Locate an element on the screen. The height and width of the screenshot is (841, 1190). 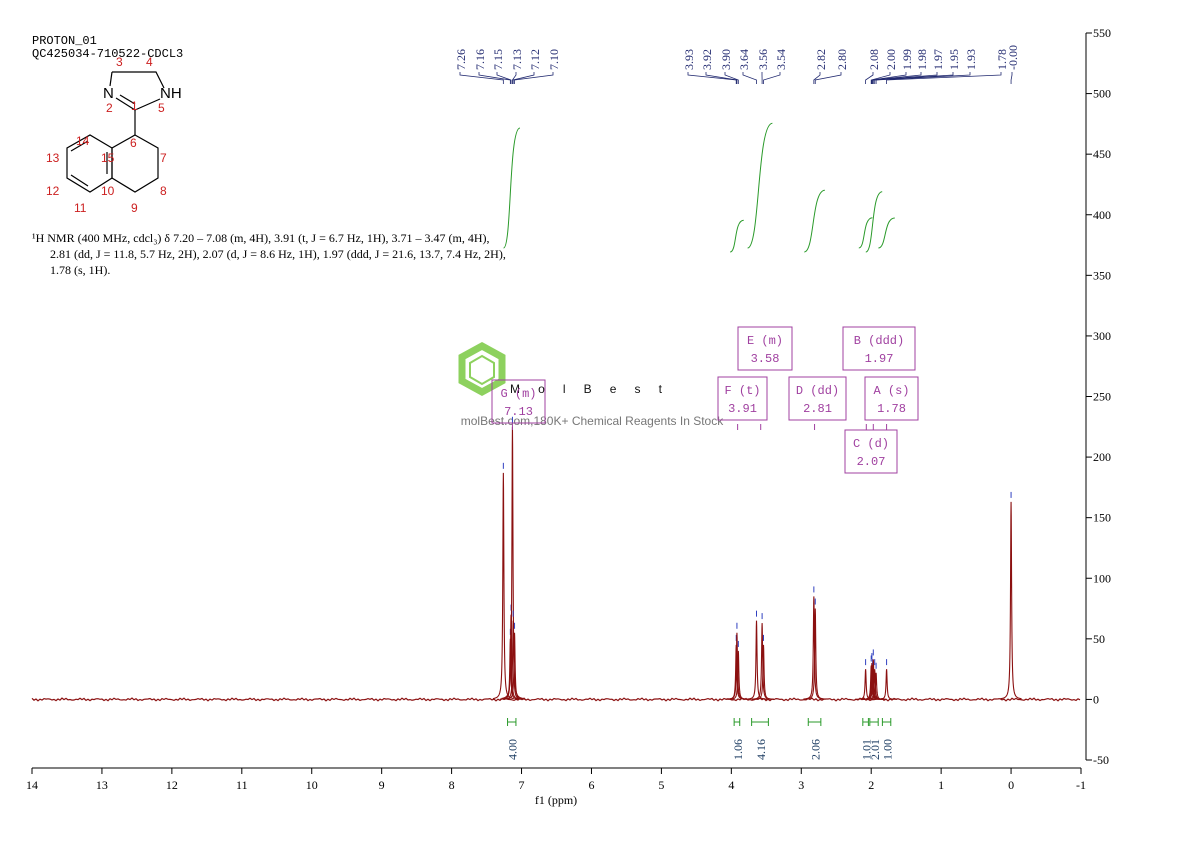
peak-label: 1.98 is located at coordinates (922, 59).